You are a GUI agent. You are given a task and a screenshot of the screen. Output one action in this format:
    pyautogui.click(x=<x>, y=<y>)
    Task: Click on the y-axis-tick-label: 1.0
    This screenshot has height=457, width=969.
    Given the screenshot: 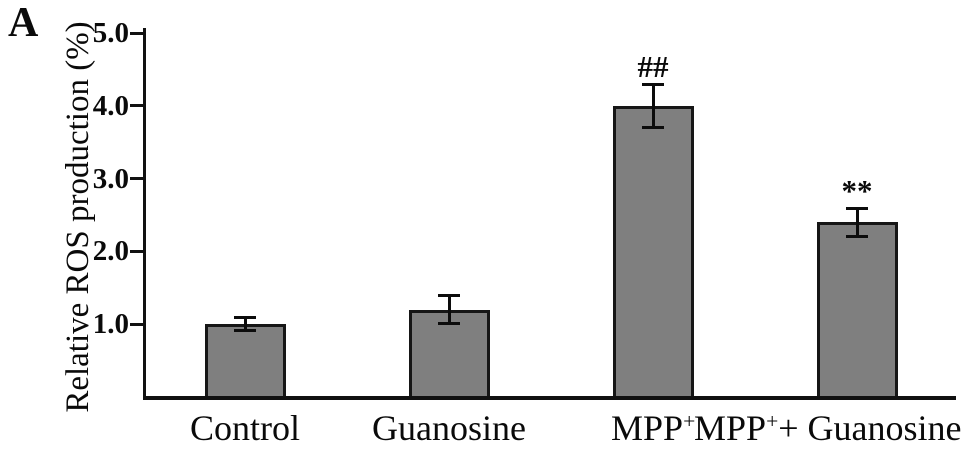 What is the action you would take?
    pyautogui.click(x=110, y=324)
    